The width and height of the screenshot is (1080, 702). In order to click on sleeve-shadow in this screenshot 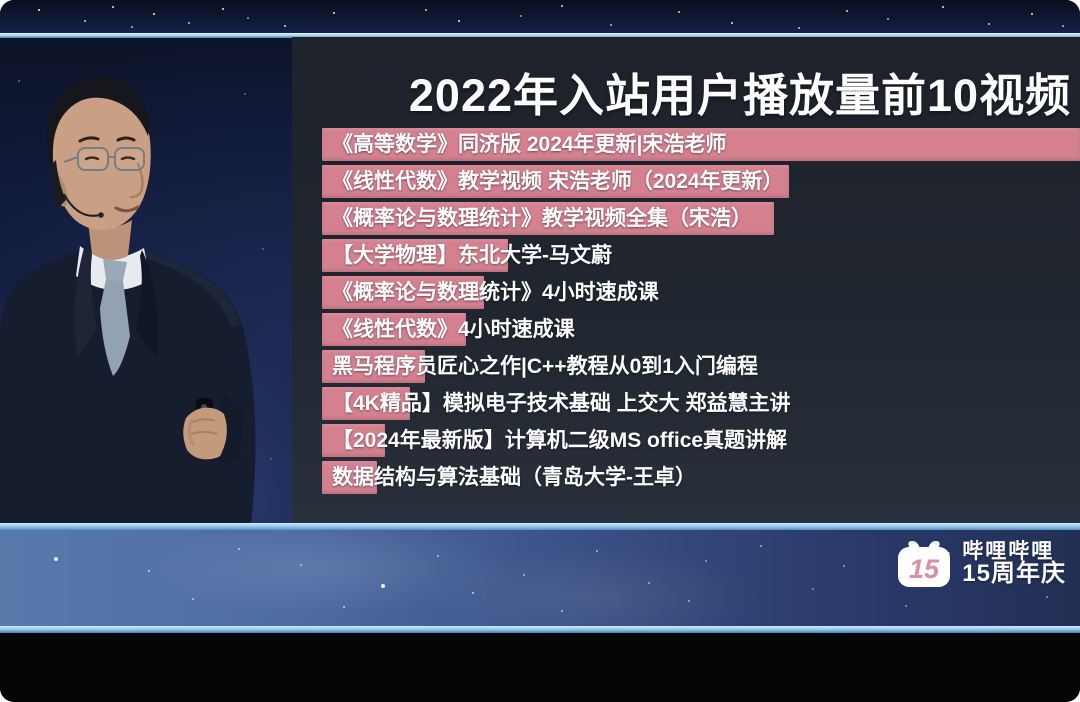, I will do `click(230, 428)`.